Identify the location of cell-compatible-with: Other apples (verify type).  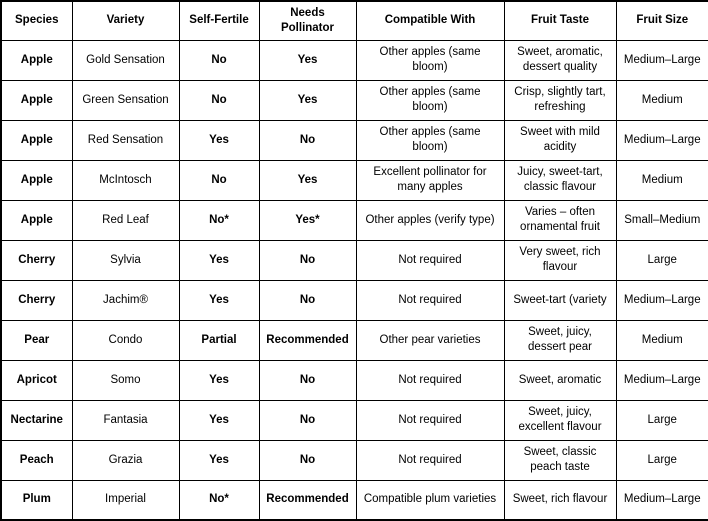
(430, 220).